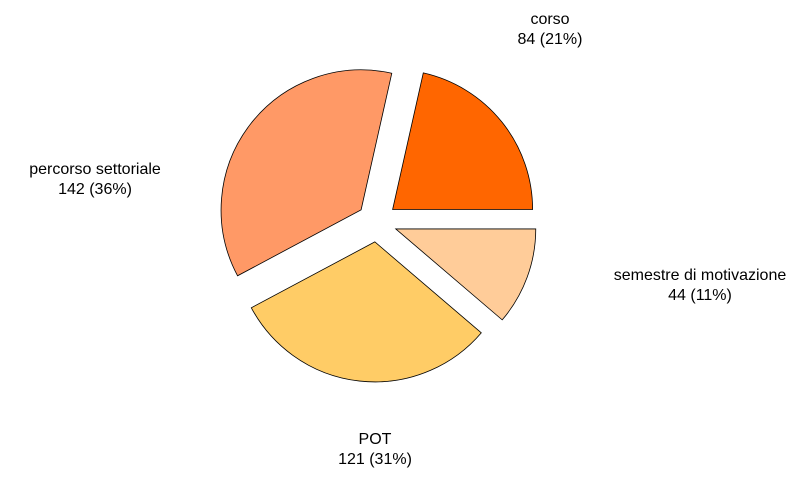  Describe the element at coordinates (550, 39) in the screenshot. I see `slice-value-label: 84 (21%)` at that location.